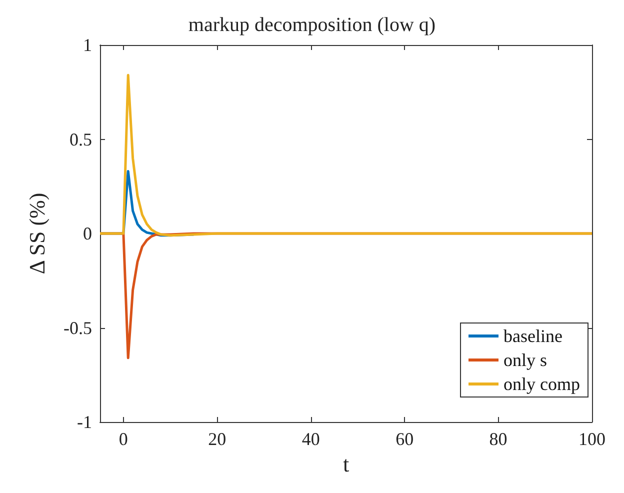 The image size is (624, 493). Describe the element at coordinates (311, 439) in the screenshot. I see `x-tick-label: 40` at that location.